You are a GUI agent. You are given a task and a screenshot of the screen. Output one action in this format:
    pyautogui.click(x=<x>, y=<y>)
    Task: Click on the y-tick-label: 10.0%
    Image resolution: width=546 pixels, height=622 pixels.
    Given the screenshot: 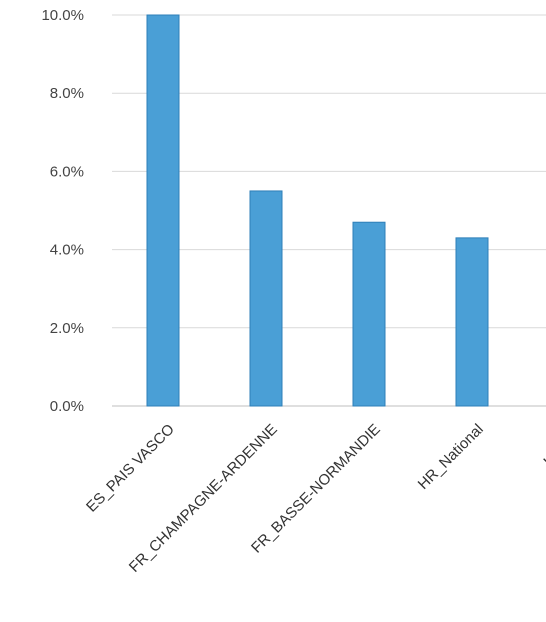 What is the action you would take?
    pyautogui.click(x=62, y=15)
    